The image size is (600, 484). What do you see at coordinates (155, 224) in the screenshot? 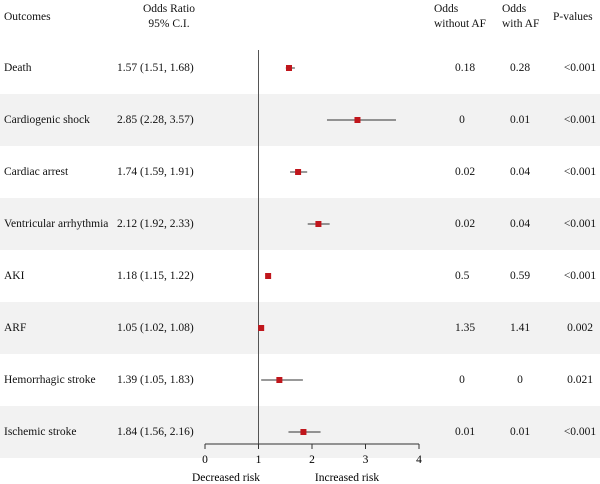
I see `odds-ratio-ci: 2.12 (1.92, 2.33)` at bounding box center [155, 224].